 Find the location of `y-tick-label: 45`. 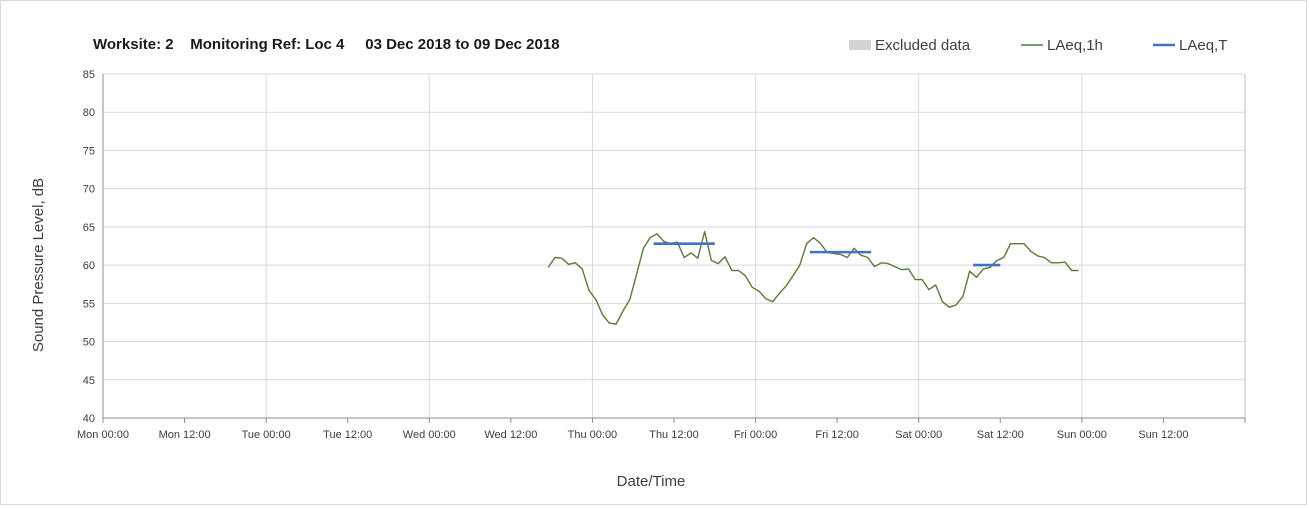

y-tick-label: 45 is located at coordinates (89, 381).